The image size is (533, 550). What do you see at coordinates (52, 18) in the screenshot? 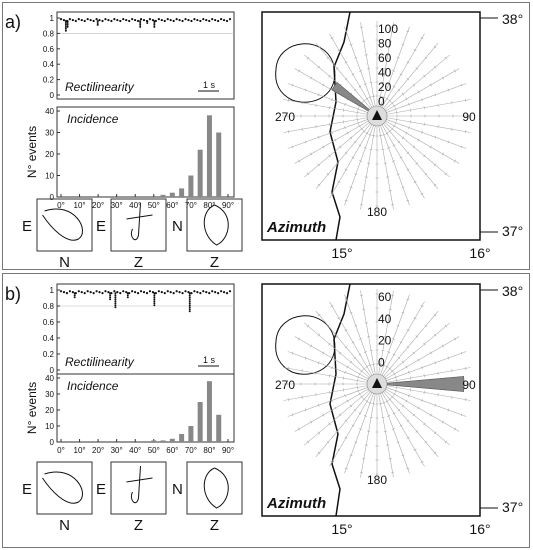
I see `rect-ytick: 1` at bounding box center [52, 18].